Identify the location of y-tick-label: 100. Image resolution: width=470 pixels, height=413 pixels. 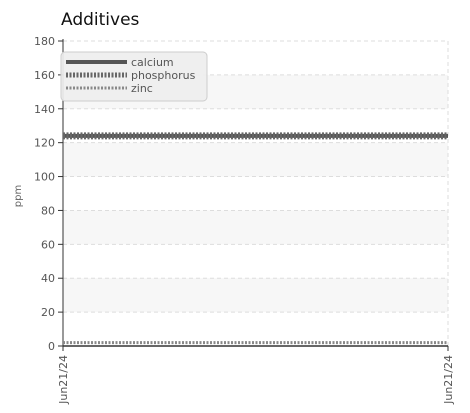
(44, 177).